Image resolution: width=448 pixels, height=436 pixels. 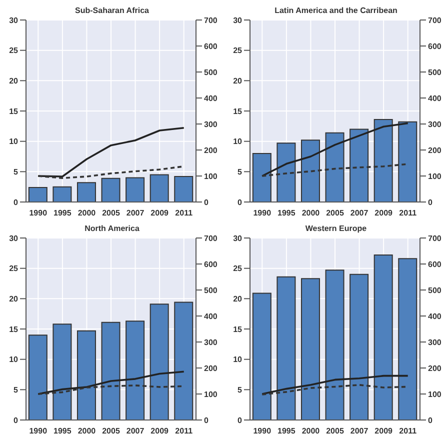 I want to click on chart-title: North America, so click(x=112, y=228).